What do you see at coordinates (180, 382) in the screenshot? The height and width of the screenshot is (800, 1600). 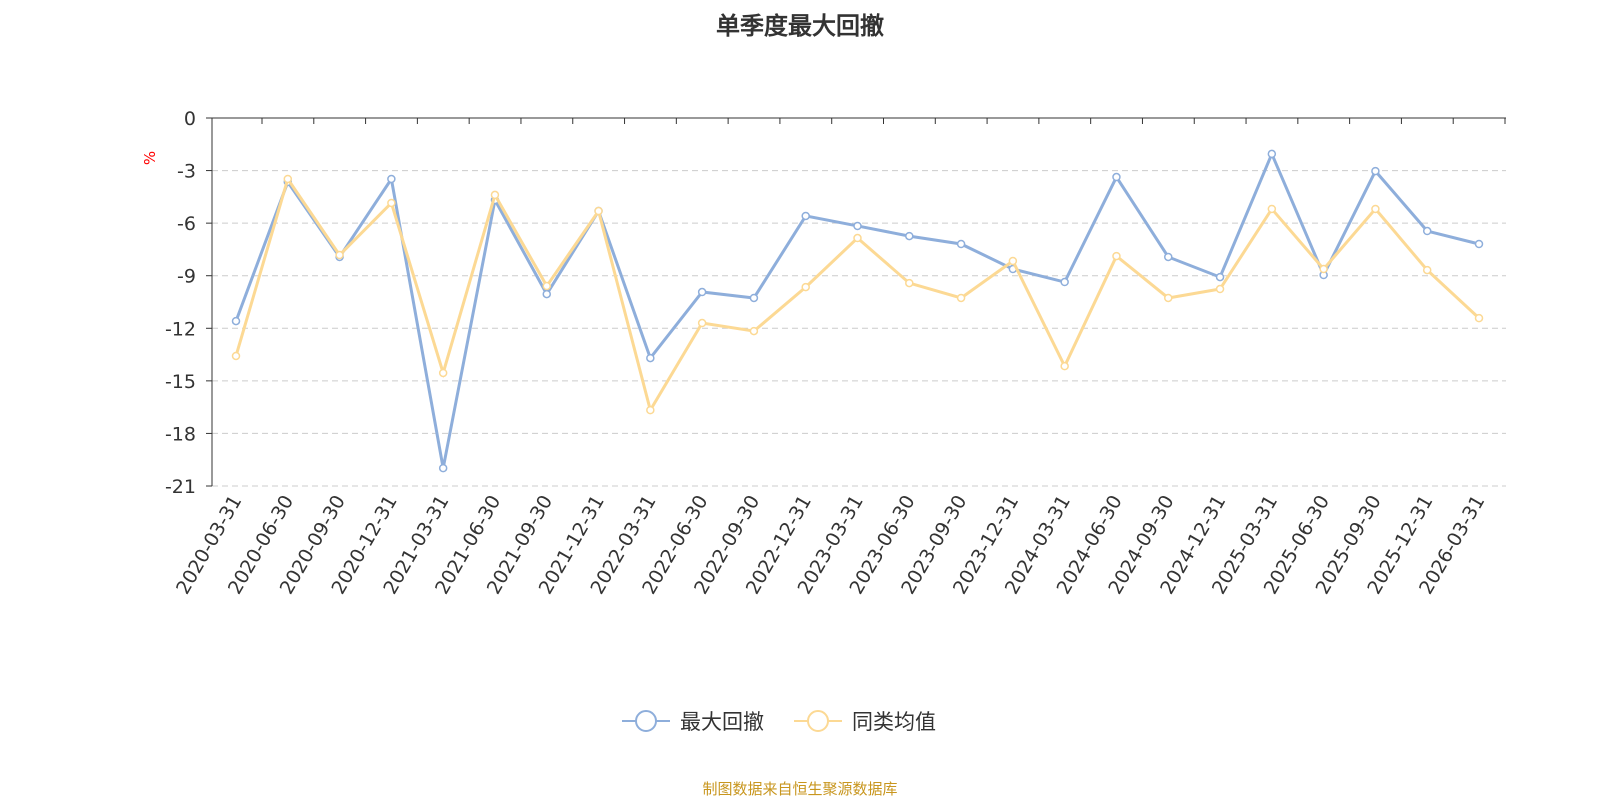 I see `y-tick-label: -15` at bounding box center [180, 382].